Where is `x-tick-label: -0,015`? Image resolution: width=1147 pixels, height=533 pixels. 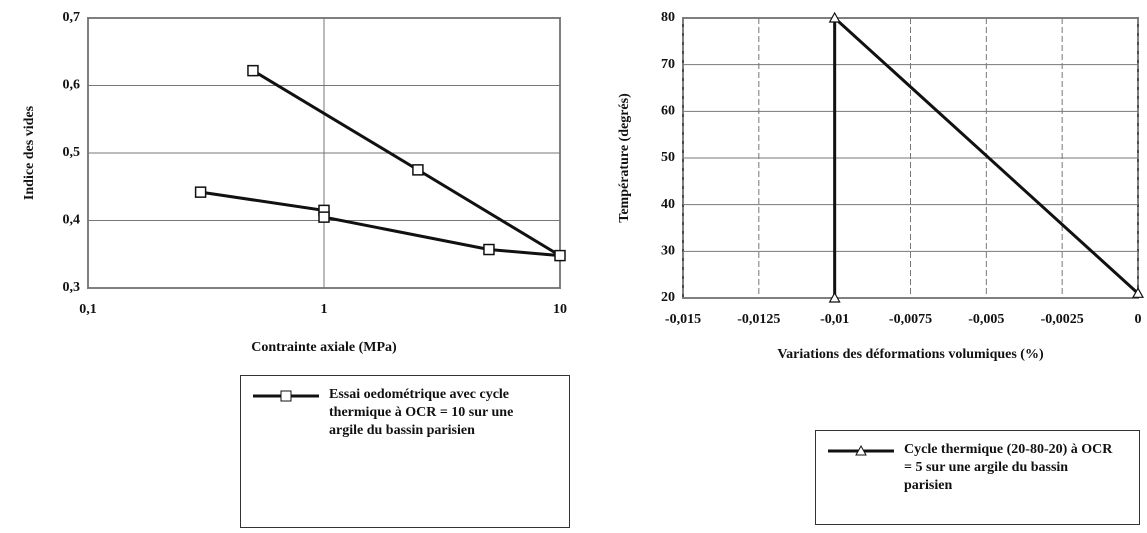 x-tick-label: -0,015 is located at coordinates (683, 319).